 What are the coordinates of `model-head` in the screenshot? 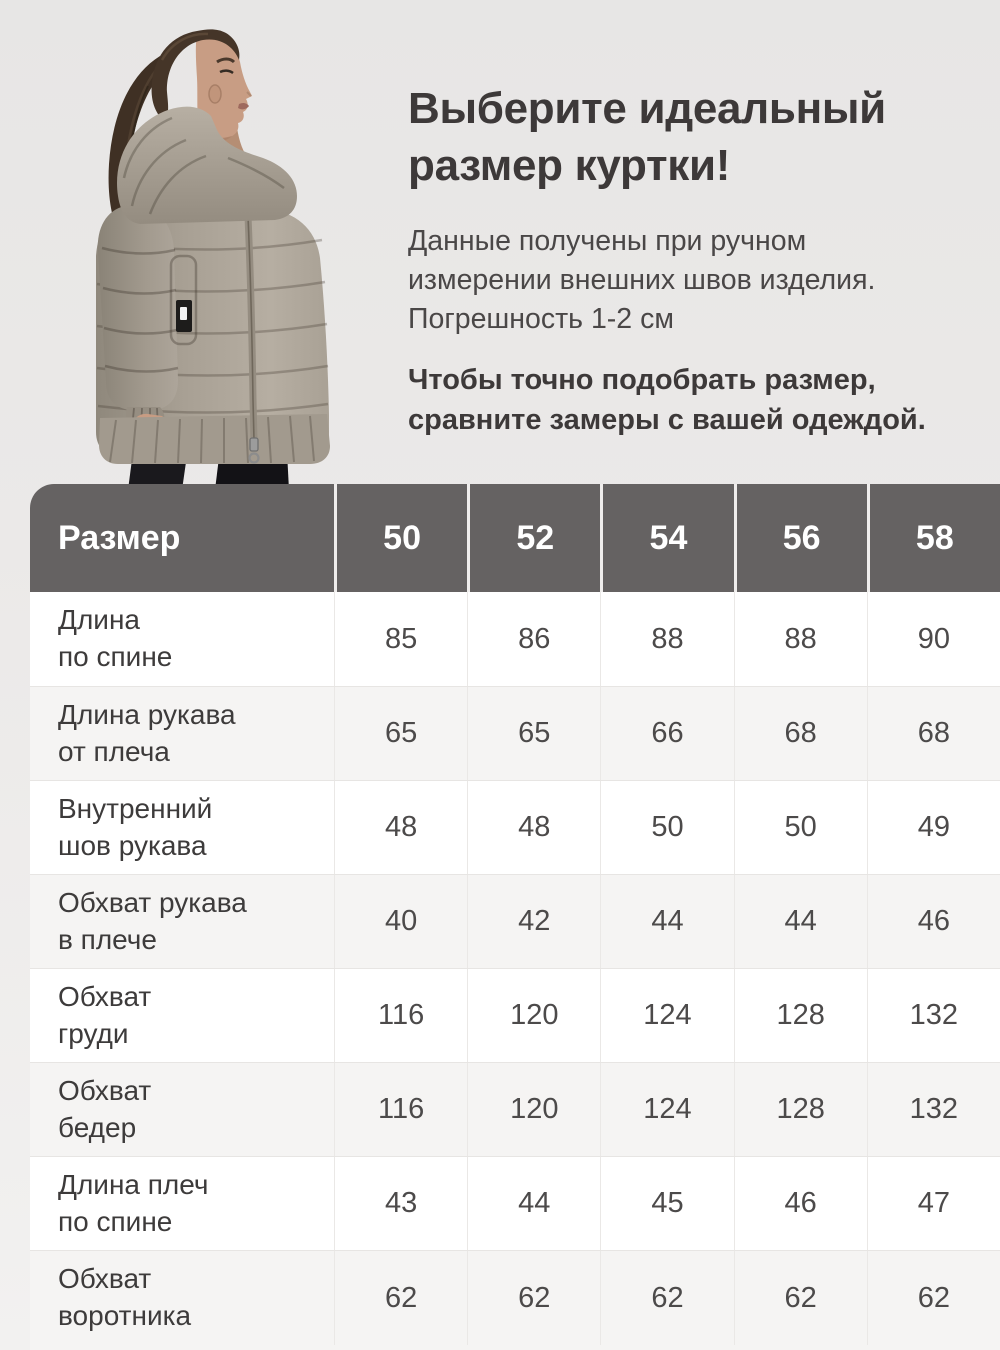 It's located at (201, 101).